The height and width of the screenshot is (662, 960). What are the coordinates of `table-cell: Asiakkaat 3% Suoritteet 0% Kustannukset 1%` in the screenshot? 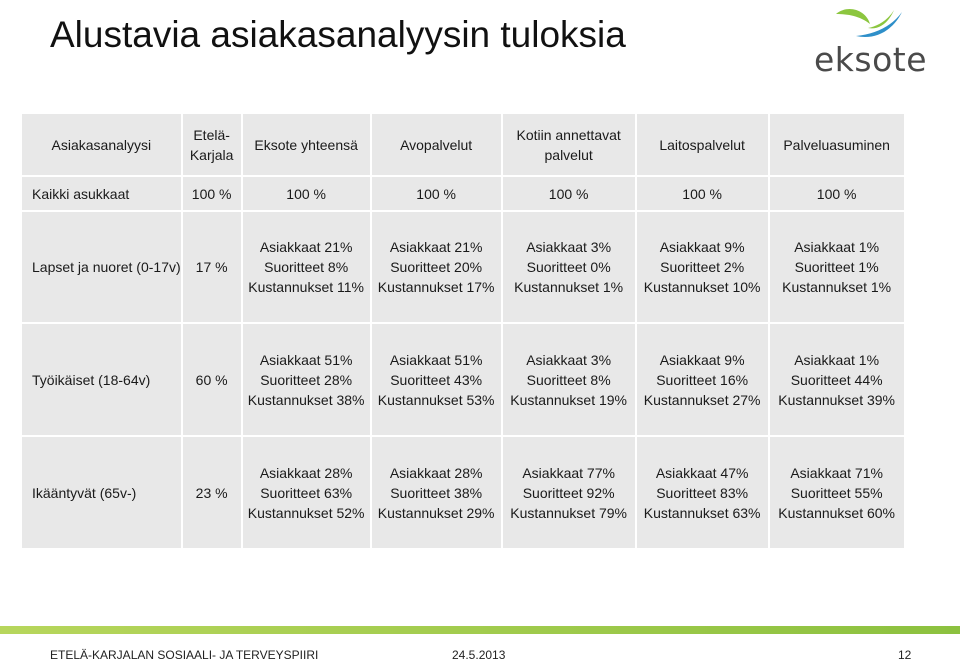 It's located at (568, 267).